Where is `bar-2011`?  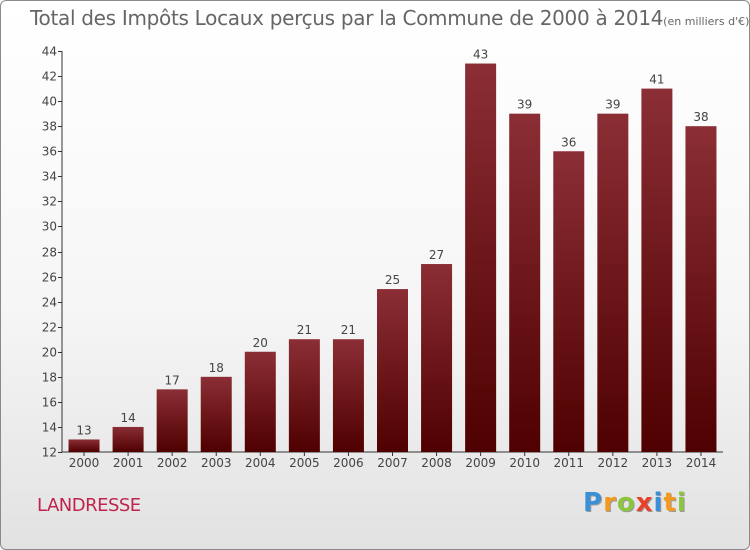 bar-2011 is located at coordinates (569, 301).